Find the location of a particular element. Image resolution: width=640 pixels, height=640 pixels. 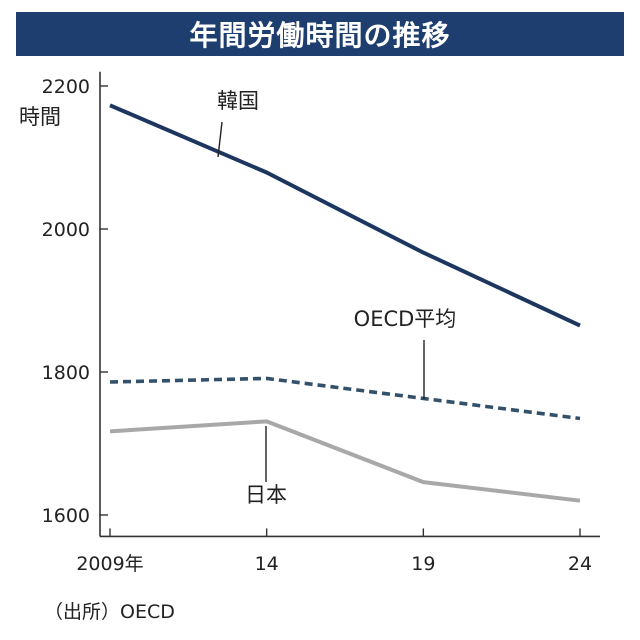

y-tick-label: 2200 is located at coordinates (66, 87).